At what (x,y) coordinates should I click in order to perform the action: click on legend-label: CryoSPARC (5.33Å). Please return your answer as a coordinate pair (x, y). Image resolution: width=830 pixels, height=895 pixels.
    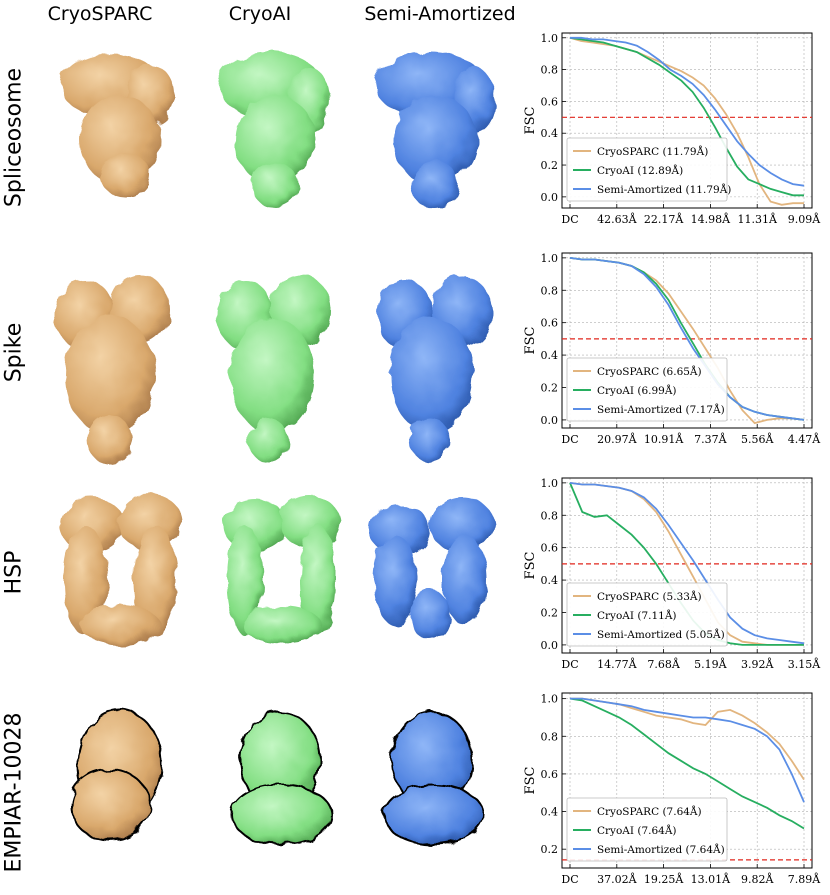
    Looking at the image, I should click on (649, 596).